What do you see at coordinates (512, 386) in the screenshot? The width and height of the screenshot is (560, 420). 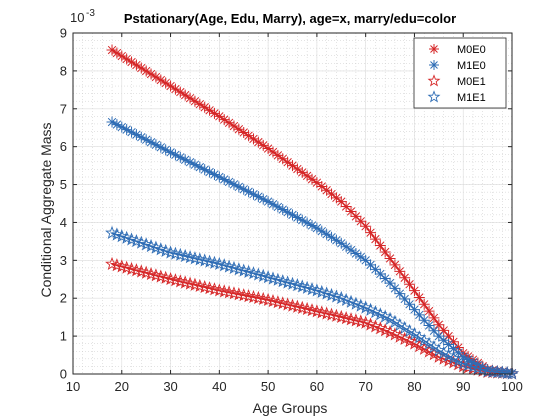 I see `x-tick-label: 100` at bounding box center [512, 386].